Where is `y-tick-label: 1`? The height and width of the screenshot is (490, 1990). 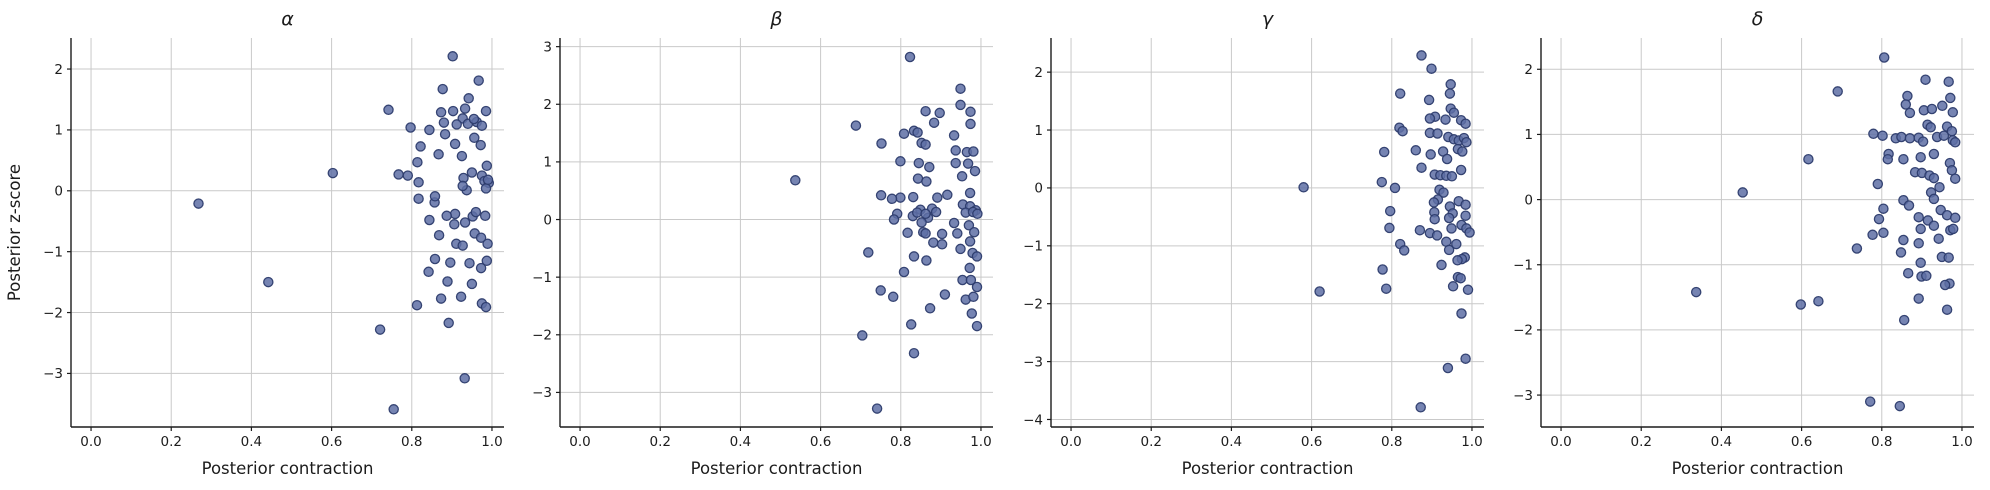 y-tick-label: 1 is located at coordinates (1038, 131).